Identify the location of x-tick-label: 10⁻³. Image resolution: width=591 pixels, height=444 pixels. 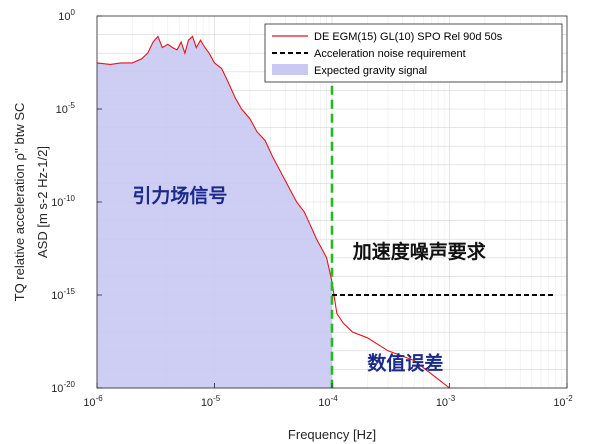
(446, 401).